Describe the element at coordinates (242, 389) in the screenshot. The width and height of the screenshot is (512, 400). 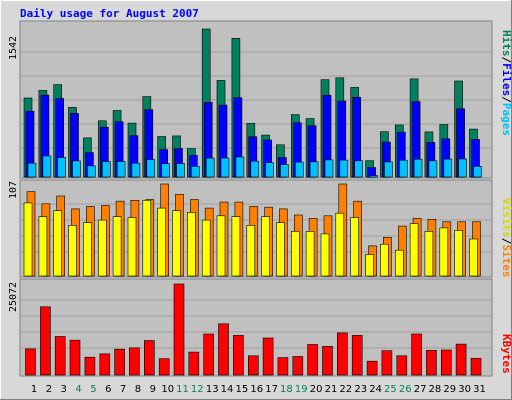
I see `day-label-15: 15` at that location.